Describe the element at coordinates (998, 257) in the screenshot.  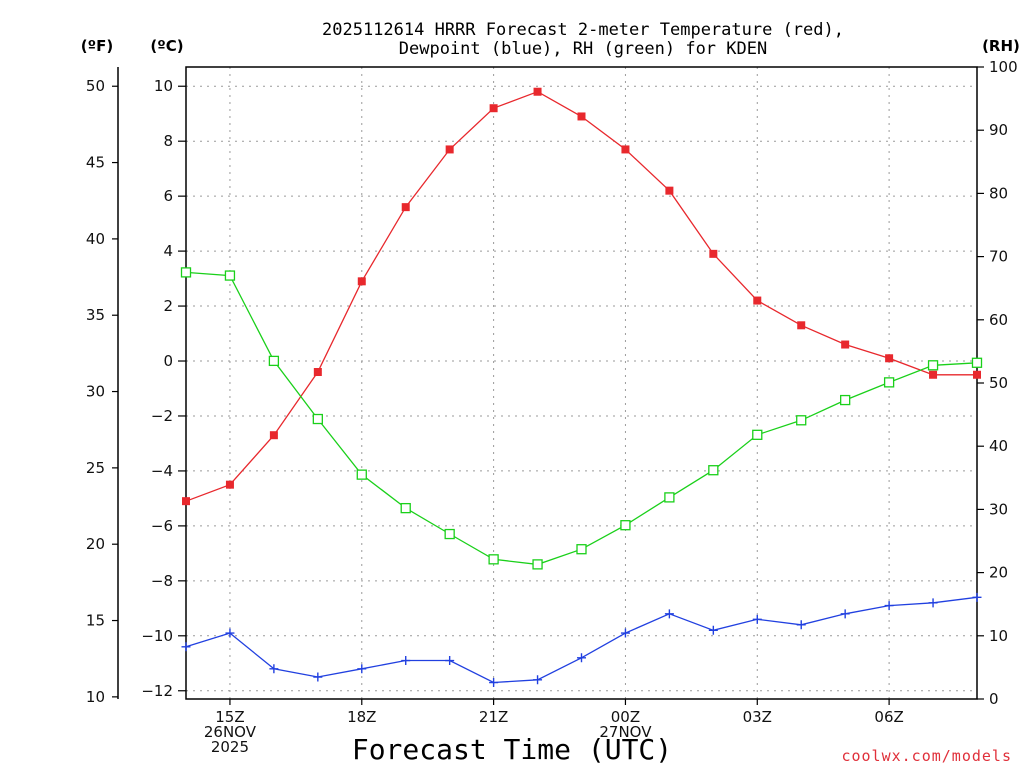
I see `rh-tick-label: 70` at that location.